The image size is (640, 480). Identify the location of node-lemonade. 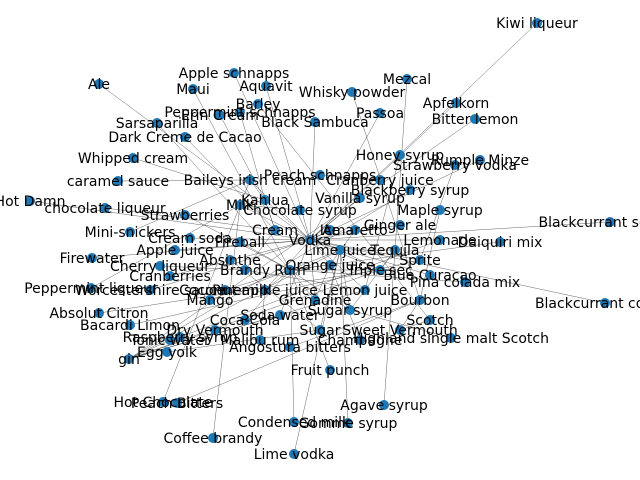
(440, 240).